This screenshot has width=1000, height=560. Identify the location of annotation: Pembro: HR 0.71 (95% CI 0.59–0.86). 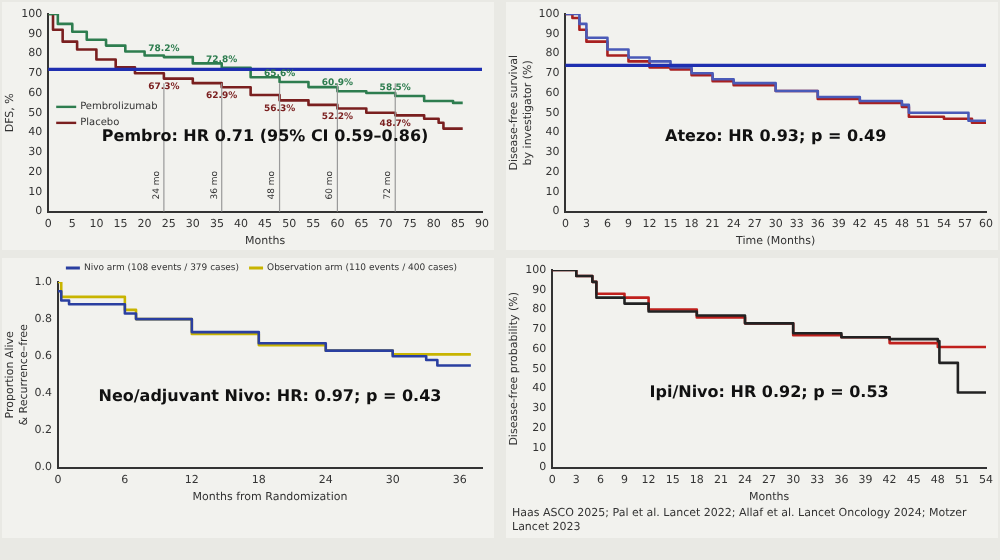
(265, 135).